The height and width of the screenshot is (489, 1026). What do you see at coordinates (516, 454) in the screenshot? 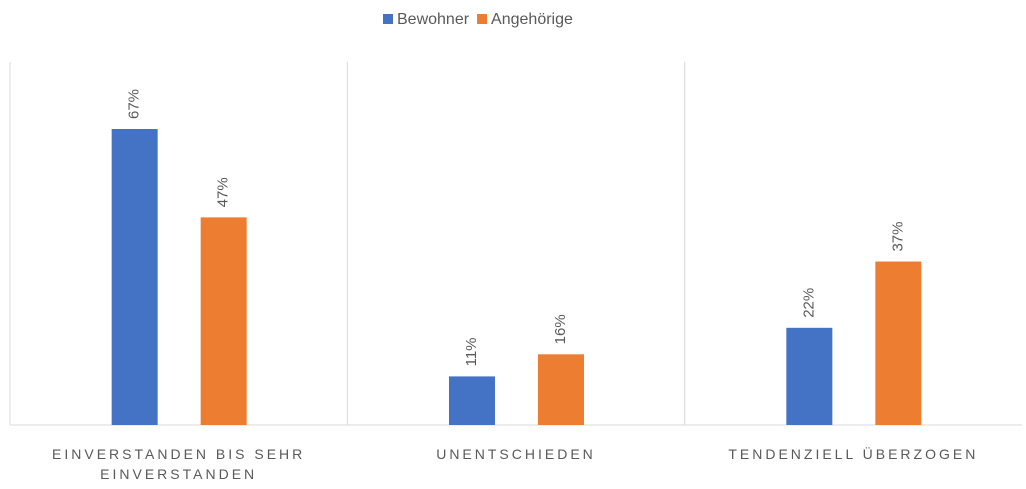
I see `x-tick-label: UNENTSCHIEDEN` at bounding box center [516, 454].